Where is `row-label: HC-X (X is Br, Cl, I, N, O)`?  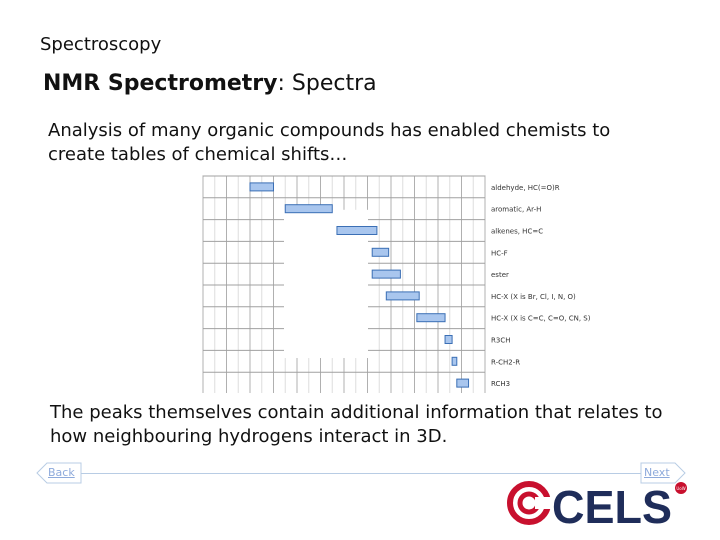 row-label: HC-X (X is Br, Cl, I, N, O) is located at coordinates (533, 297).